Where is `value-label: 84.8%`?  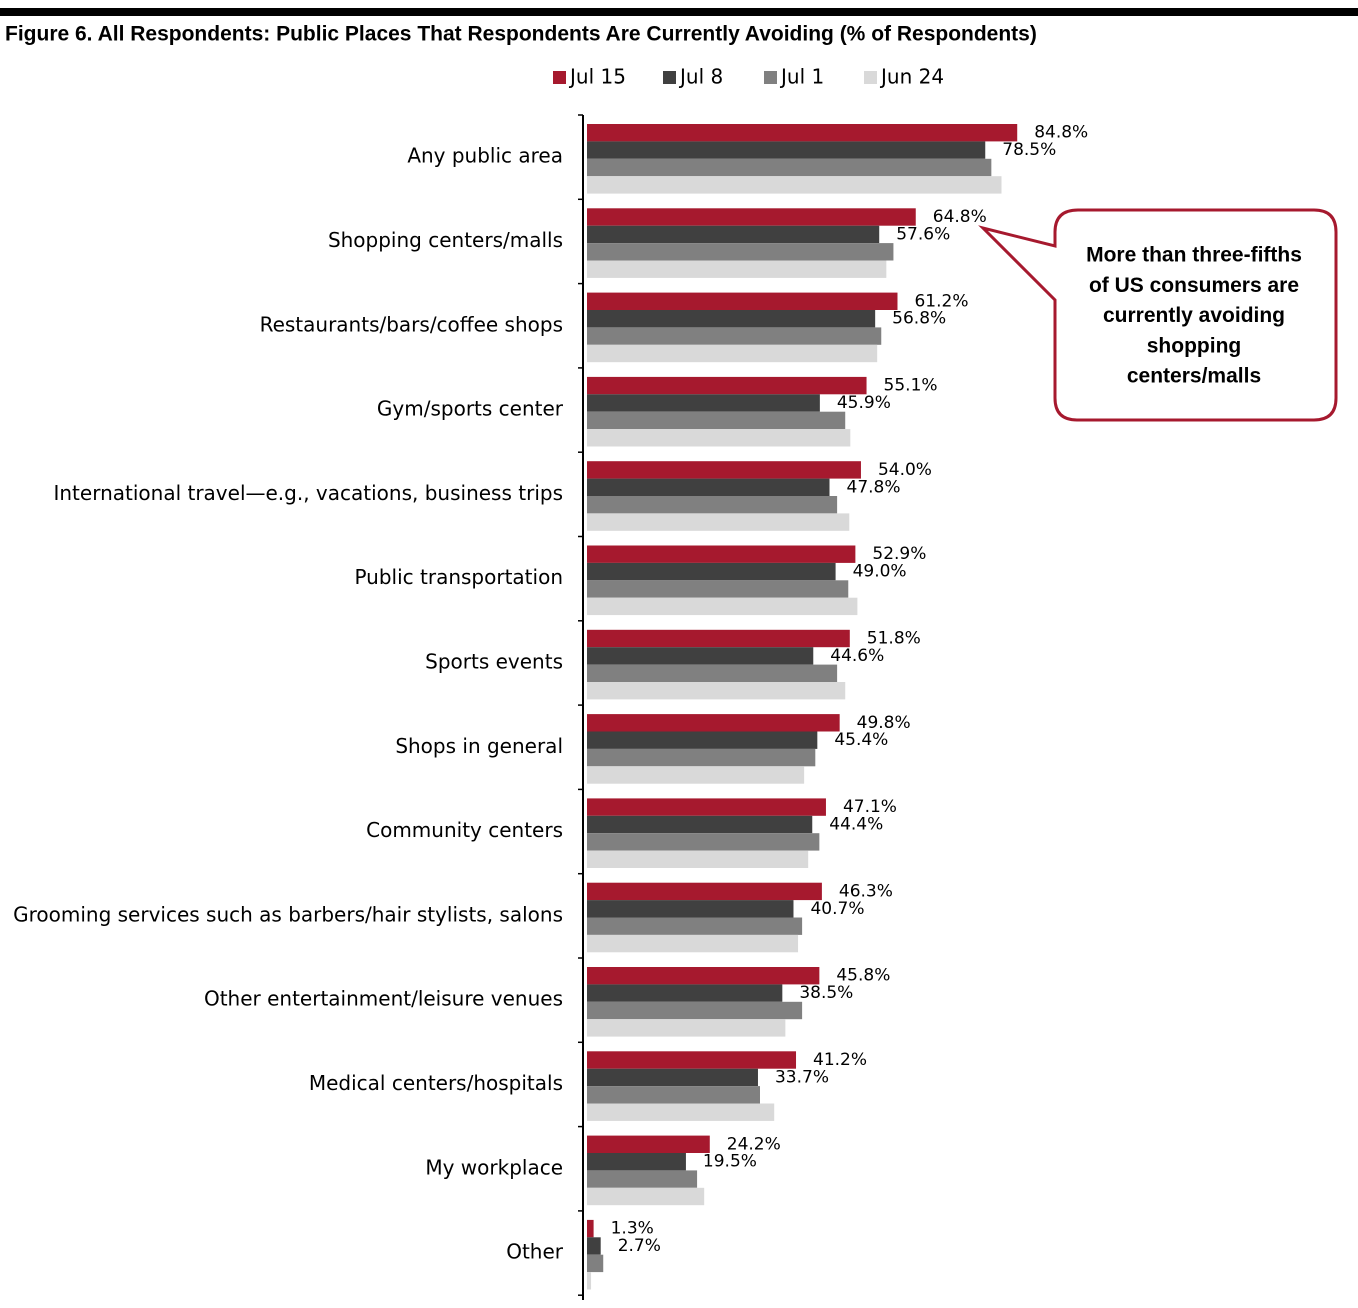
value-label: 84.8% is located at coordinates (1061, 133).